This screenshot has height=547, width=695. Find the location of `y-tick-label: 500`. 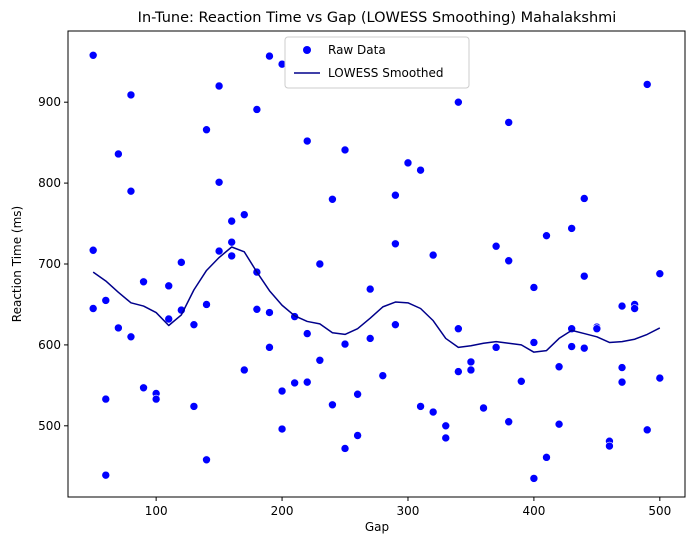

y-tick-label: 500 is located at coordinates (49, 426).